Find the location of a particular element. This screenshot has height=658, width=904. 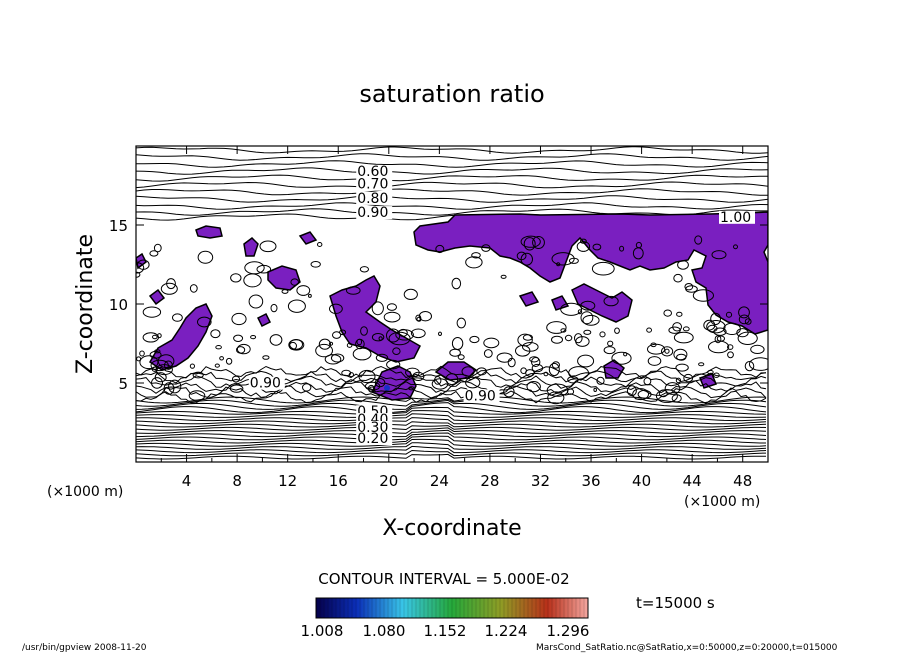

x-axis-label: X-coordinate is located at coordinates (451, 528).